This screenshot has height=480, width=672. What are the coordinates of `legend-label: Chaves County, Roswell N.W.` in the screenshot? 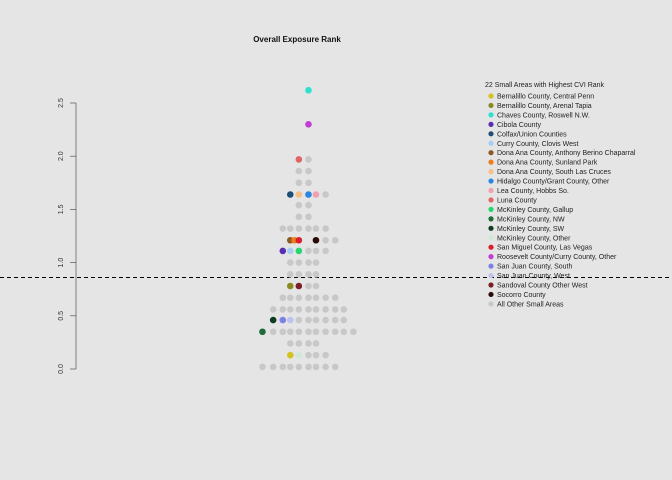 It's located at (543, 115).